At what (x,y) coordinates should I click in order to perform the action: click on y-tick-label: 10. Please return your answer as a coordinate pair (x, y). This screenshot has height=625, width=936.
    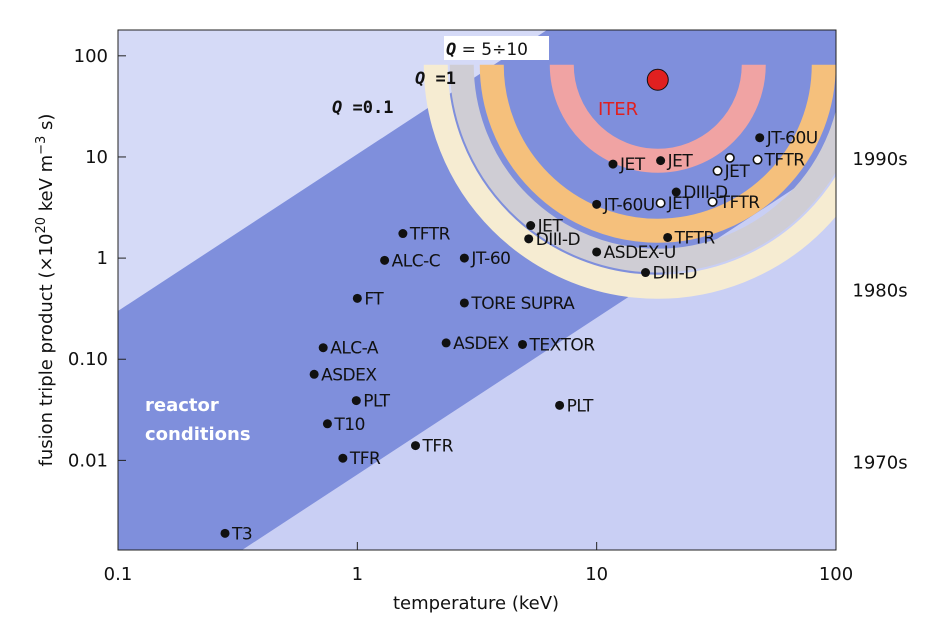
    Looking at the image, I should click on (96, 157).